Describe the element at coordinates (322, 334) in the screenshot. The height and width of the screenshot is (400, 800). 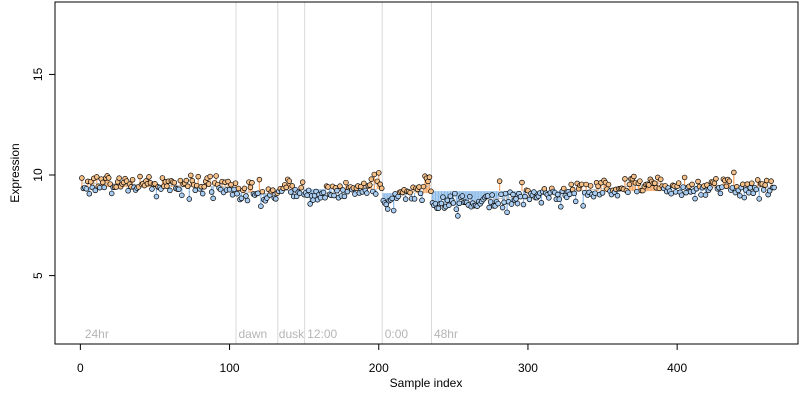
I see `condition-label: 12:00` at that location.